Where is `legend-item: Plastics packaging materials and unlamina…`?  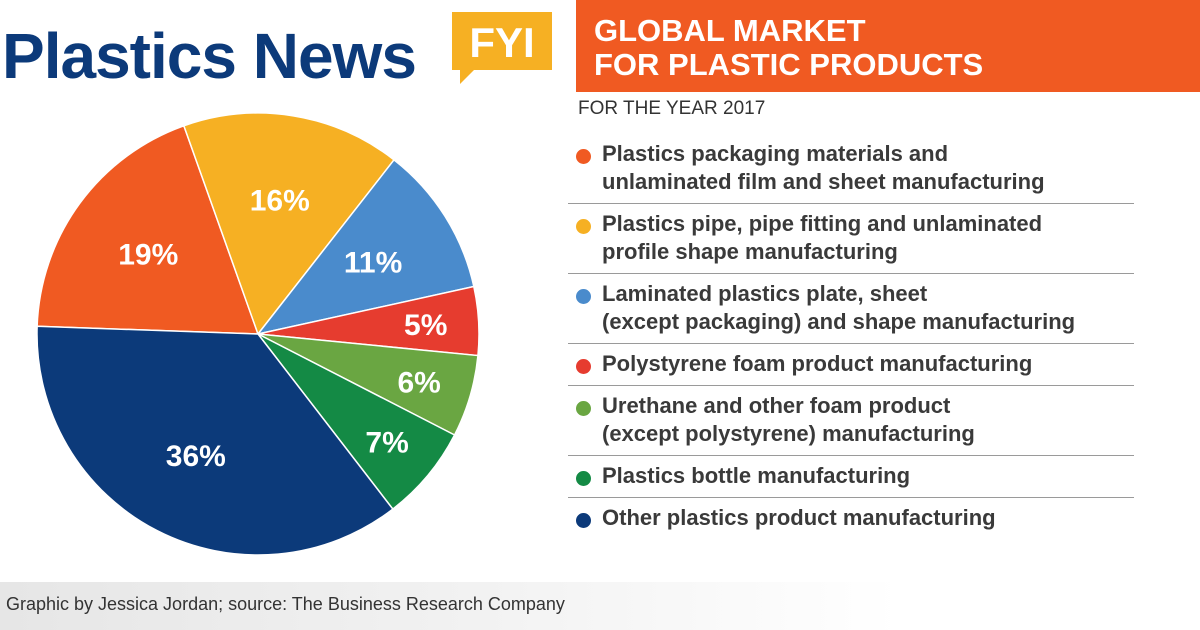 legend-item: Plastics packaging materials and unlamina… is located at coordinates (851, 169).